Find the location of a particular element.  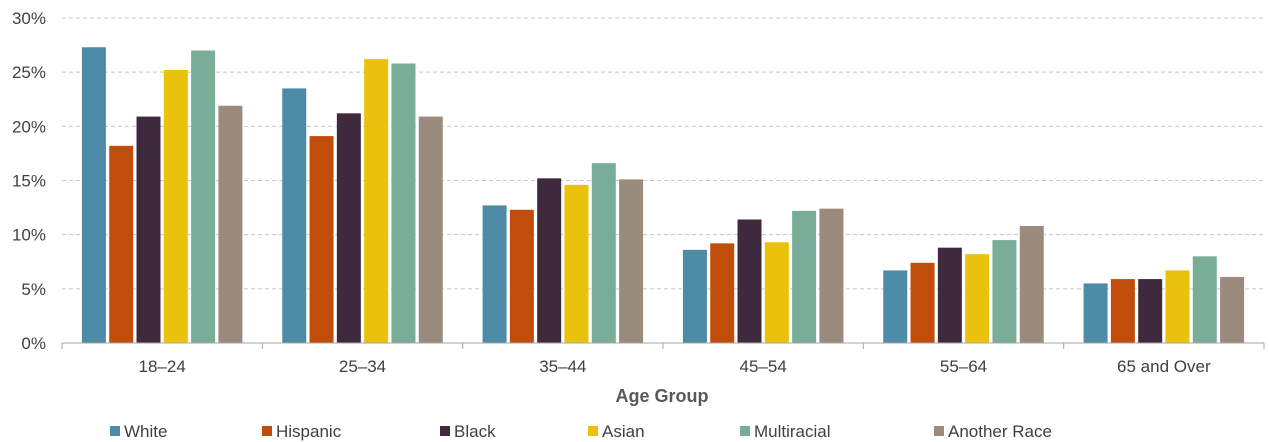

y-tick-label: 20% is located at coordinates (29, 126).